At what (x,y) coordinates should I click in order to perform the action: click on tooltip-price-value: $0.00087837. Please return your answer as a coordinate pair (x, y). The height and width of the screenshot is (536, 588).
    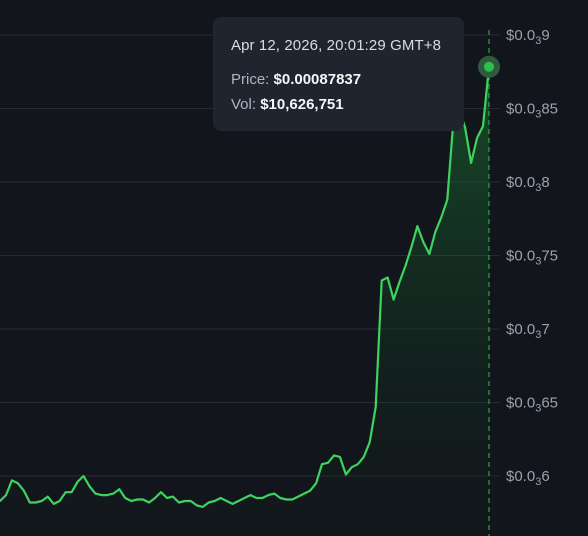
    Looking at the image, I should click on (317, 79).